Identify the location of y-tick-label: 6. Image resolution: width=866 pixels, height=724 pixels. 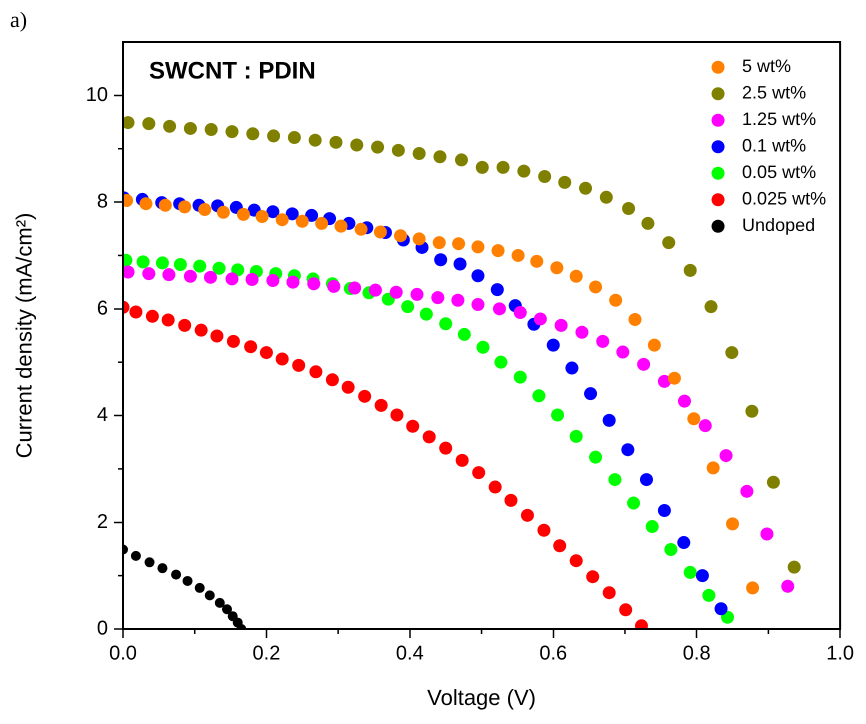
(102, 308).